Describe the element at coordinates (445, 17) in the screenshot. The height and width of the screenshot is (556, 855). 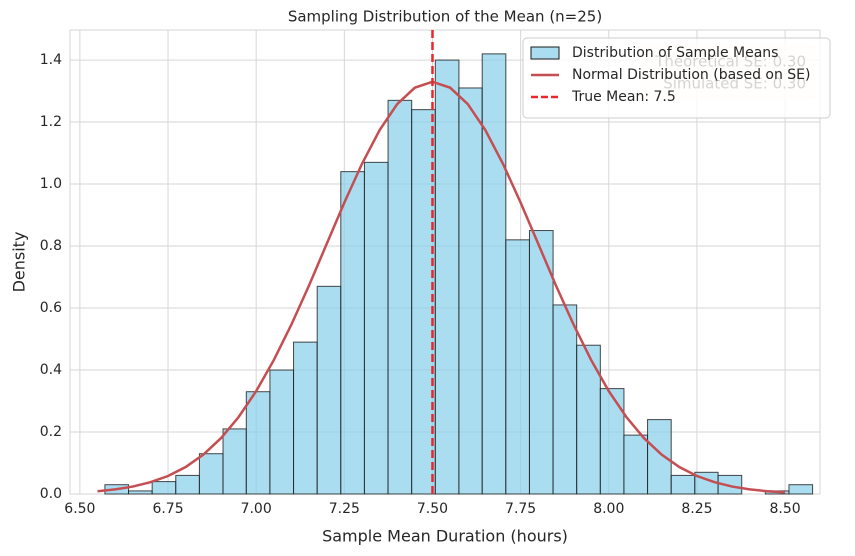
I see `chart-title: Sampling Distribution of the Mean (n=25)` at that location.